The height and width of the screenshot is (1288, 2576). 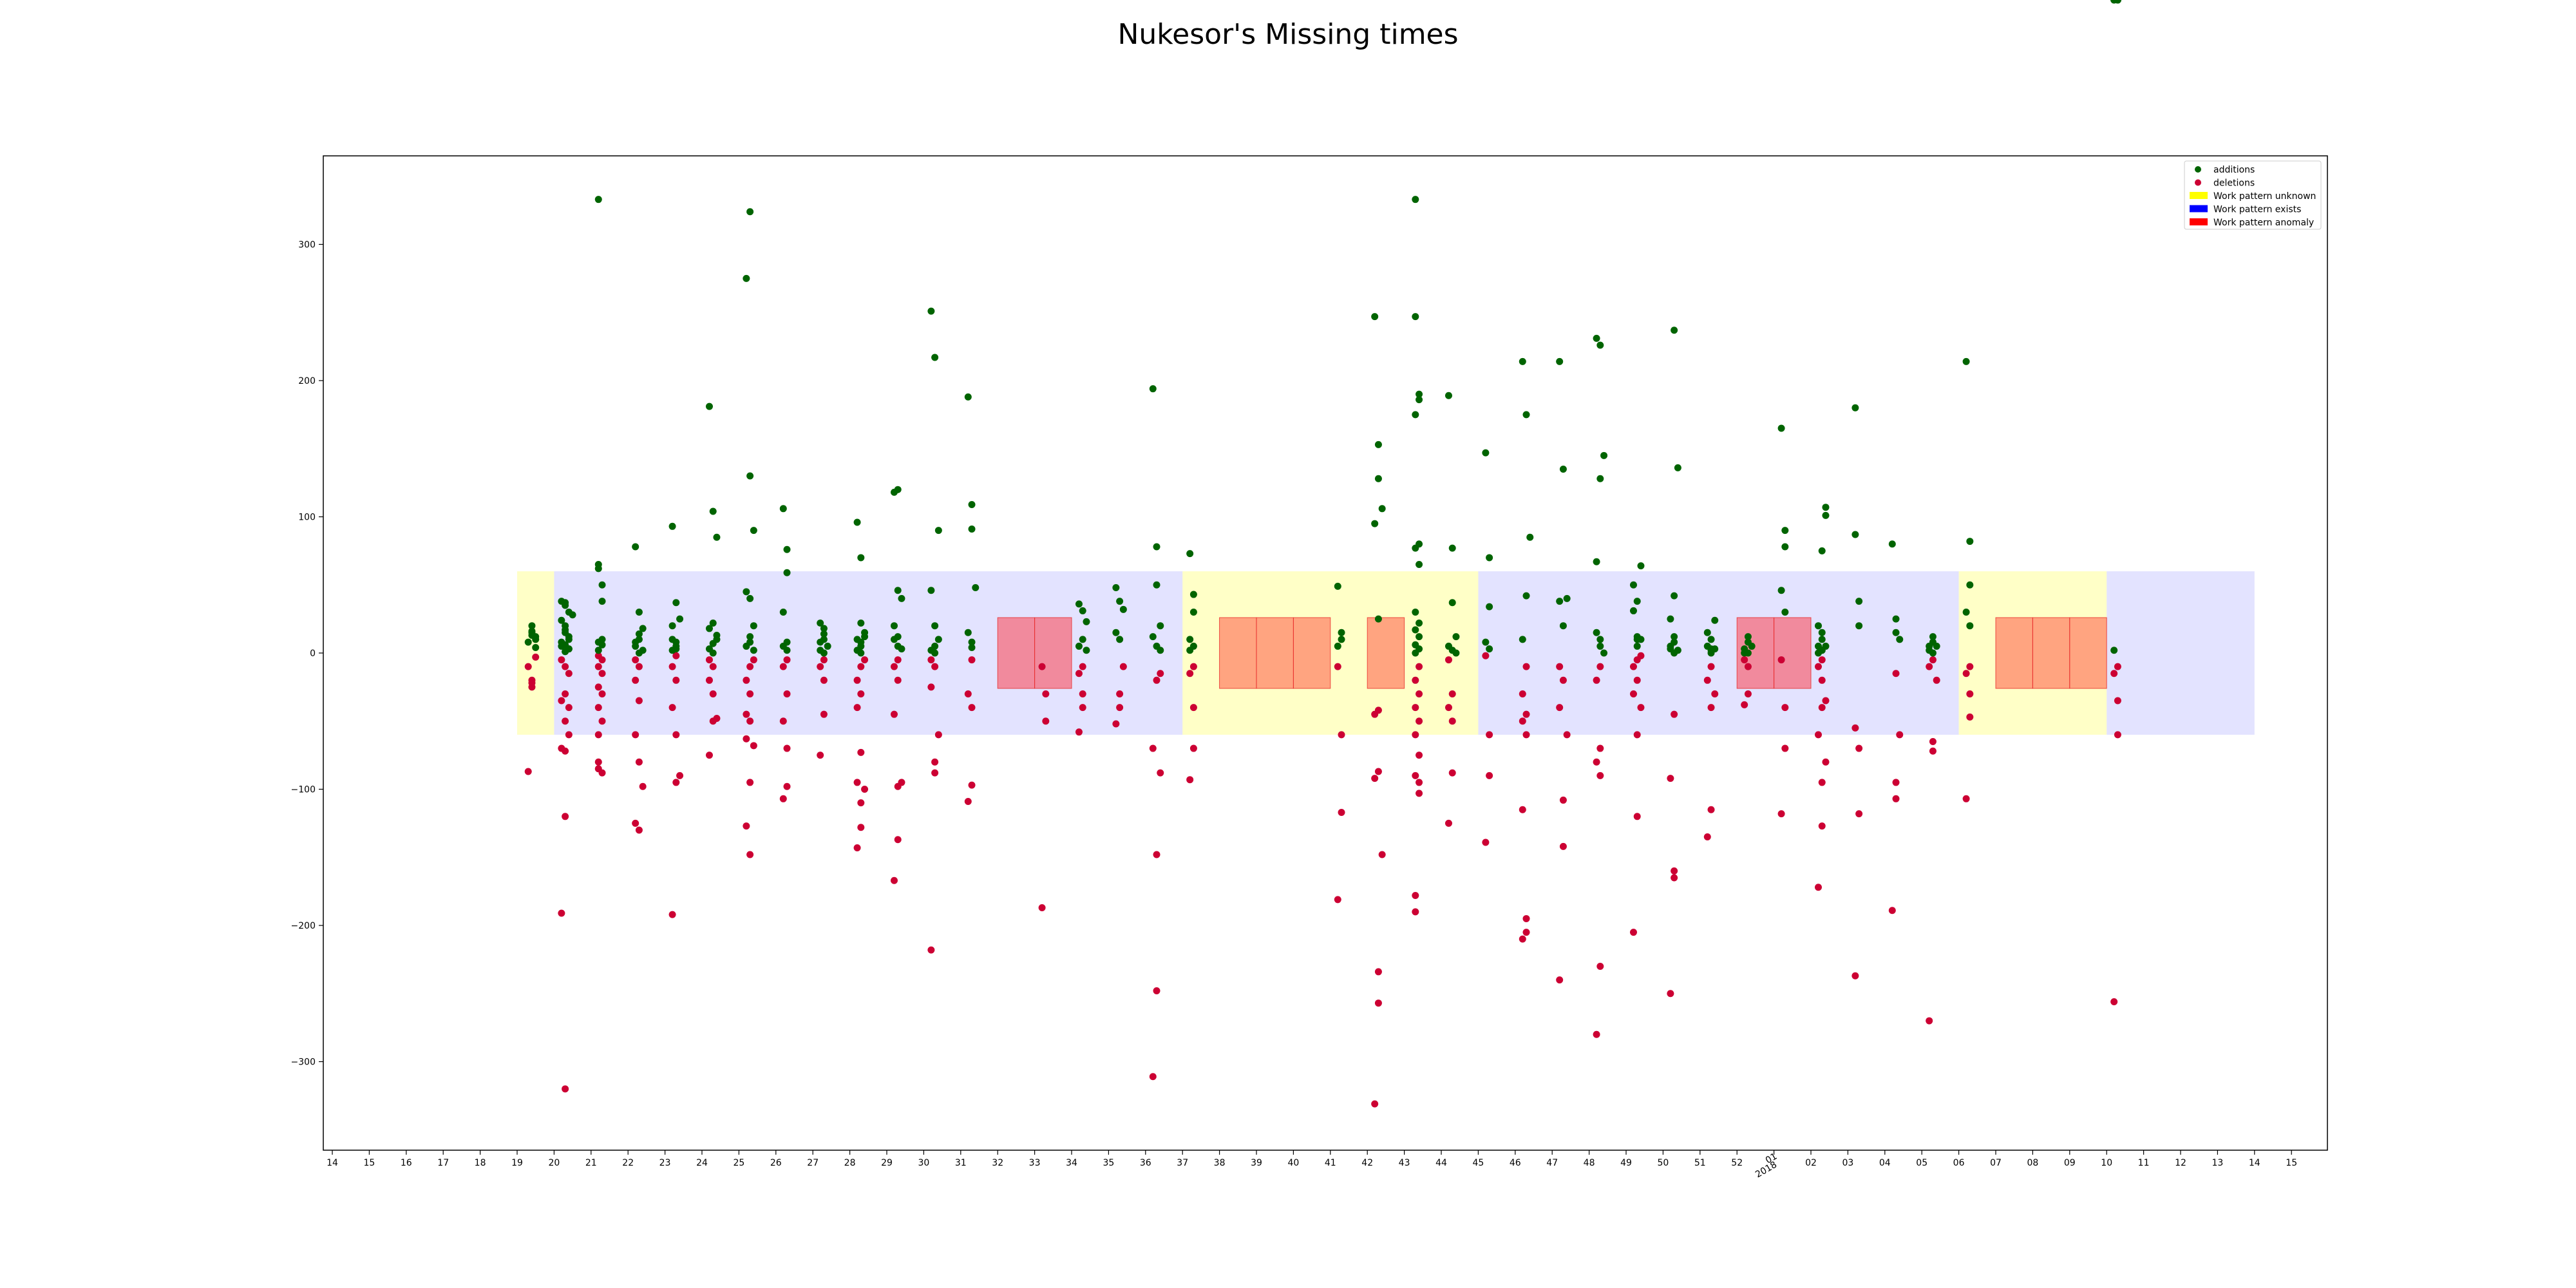 I want to click on x-tick-label: 43, so click(x=1405, y=1163).